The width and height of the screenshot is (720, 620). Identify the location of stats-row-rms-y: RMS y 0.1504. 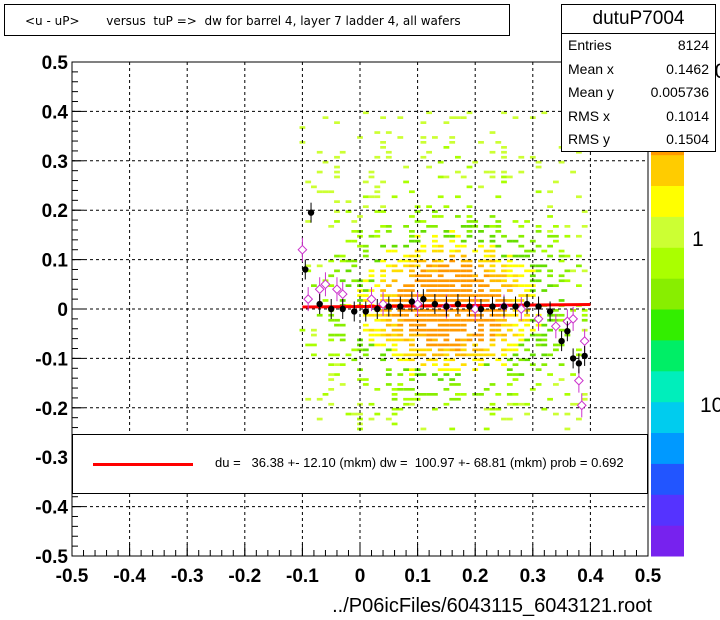
(638, 140).